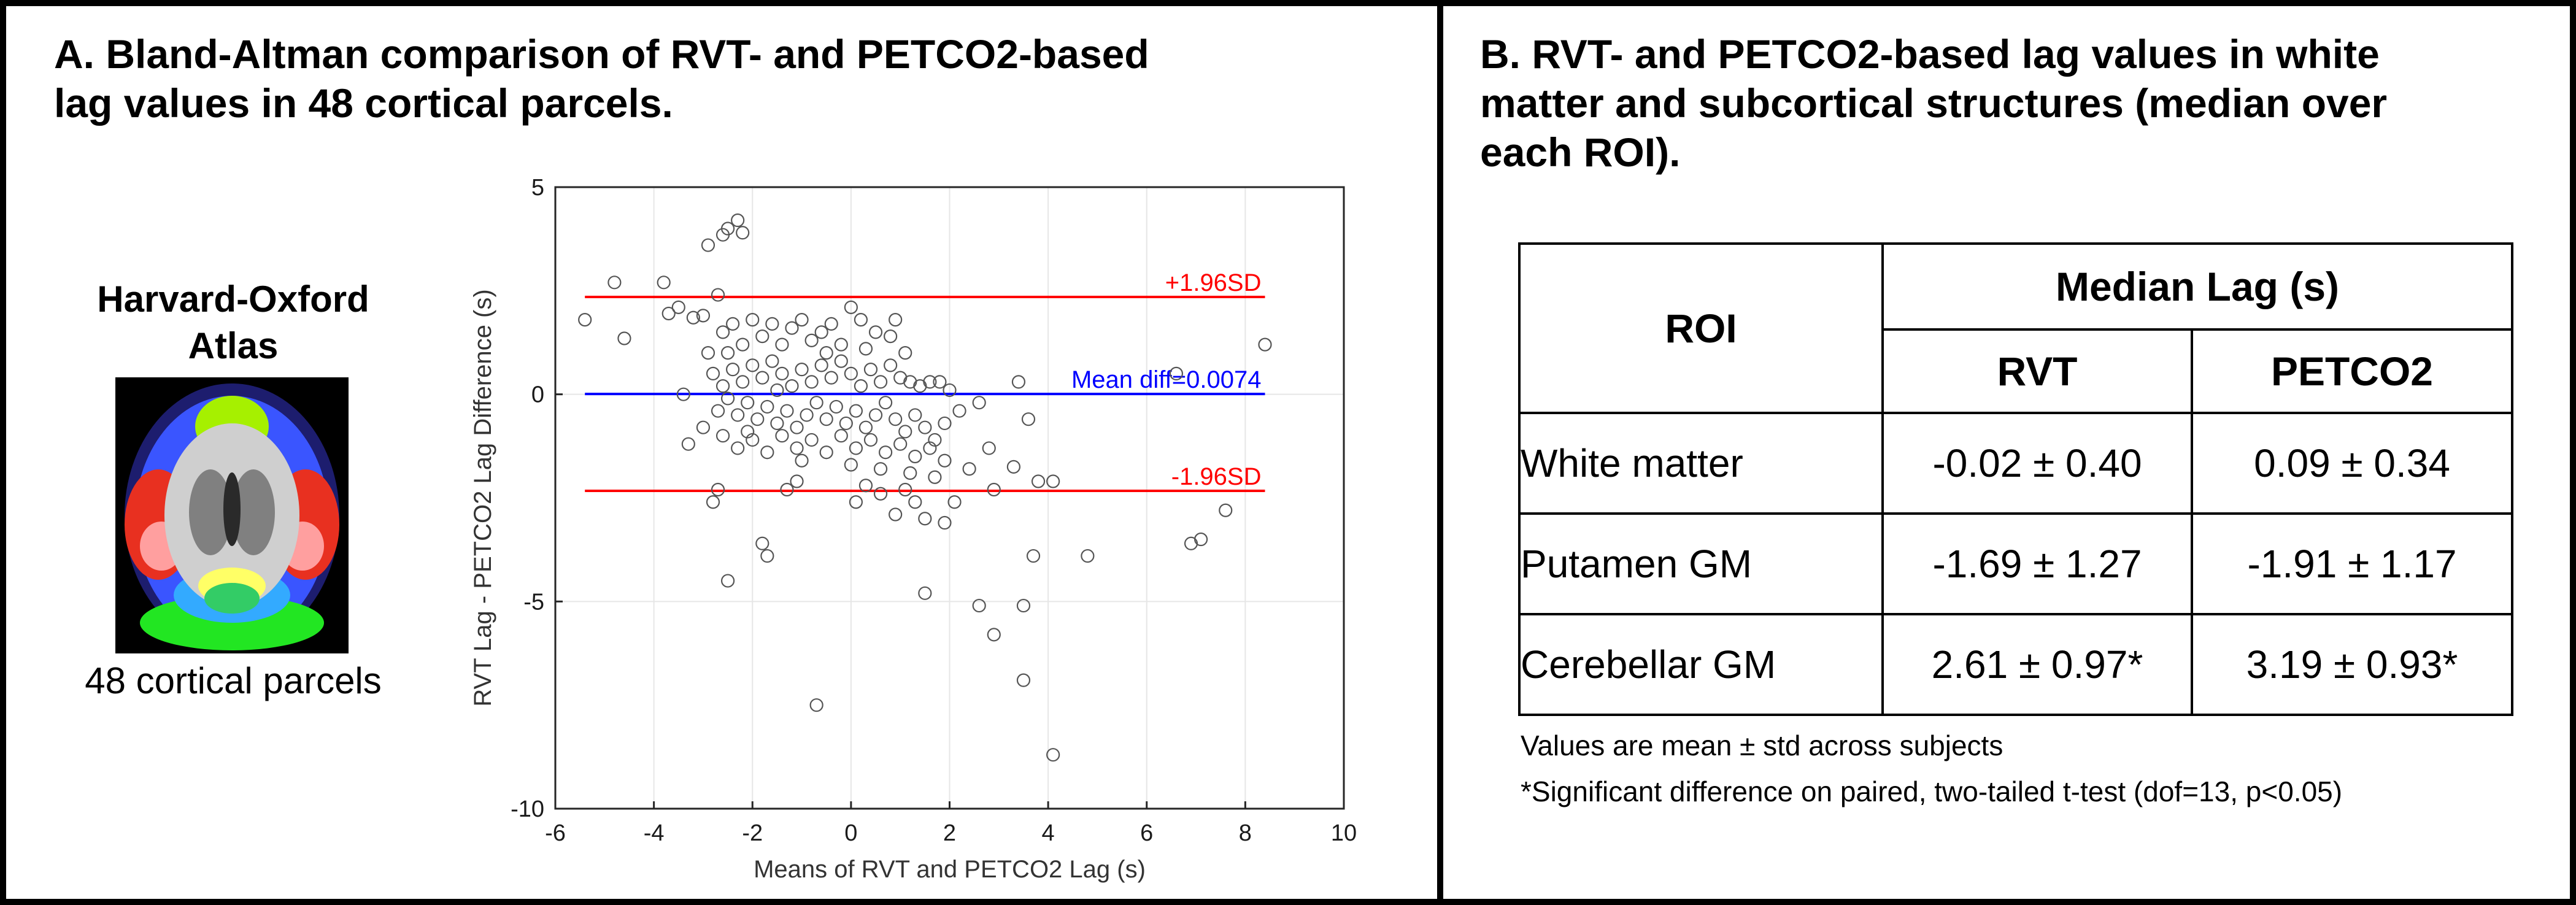  Describe the element at coordinates (1146, 833) in the screenshot. I see `x-tick-label: 6` at that location.